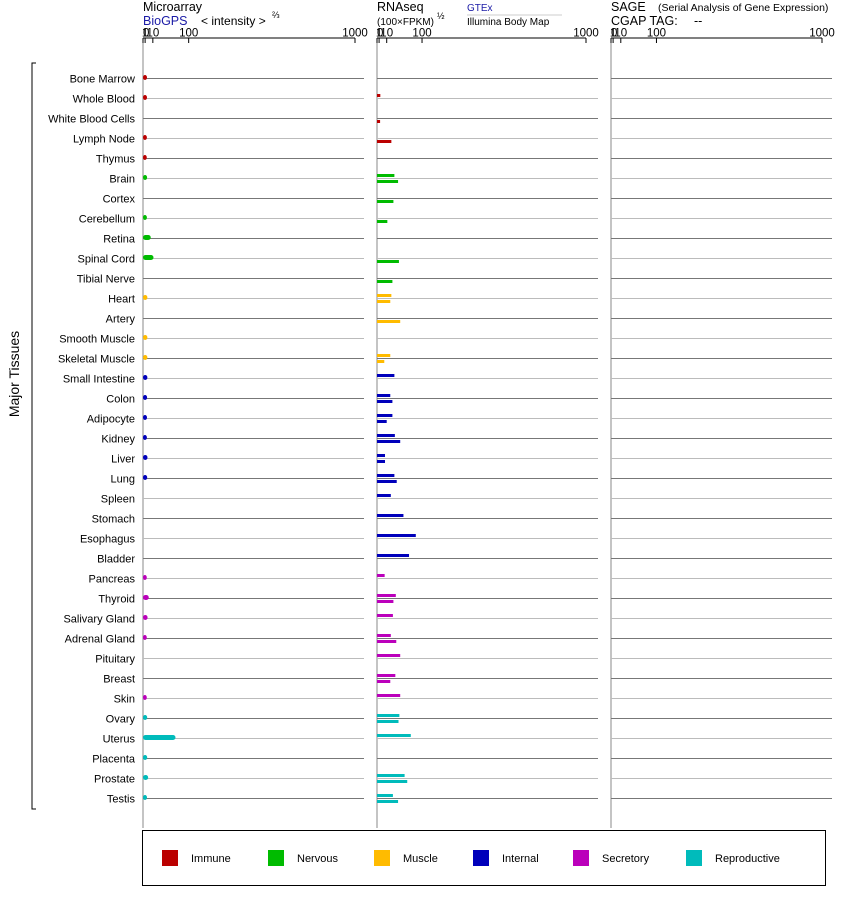 This screenshot has width=842, height=900. What do you see at coordinates (100, 640) in the screenshot?
I see `tissue-label: Adrenal Gland` at bounding box center [100, 640].